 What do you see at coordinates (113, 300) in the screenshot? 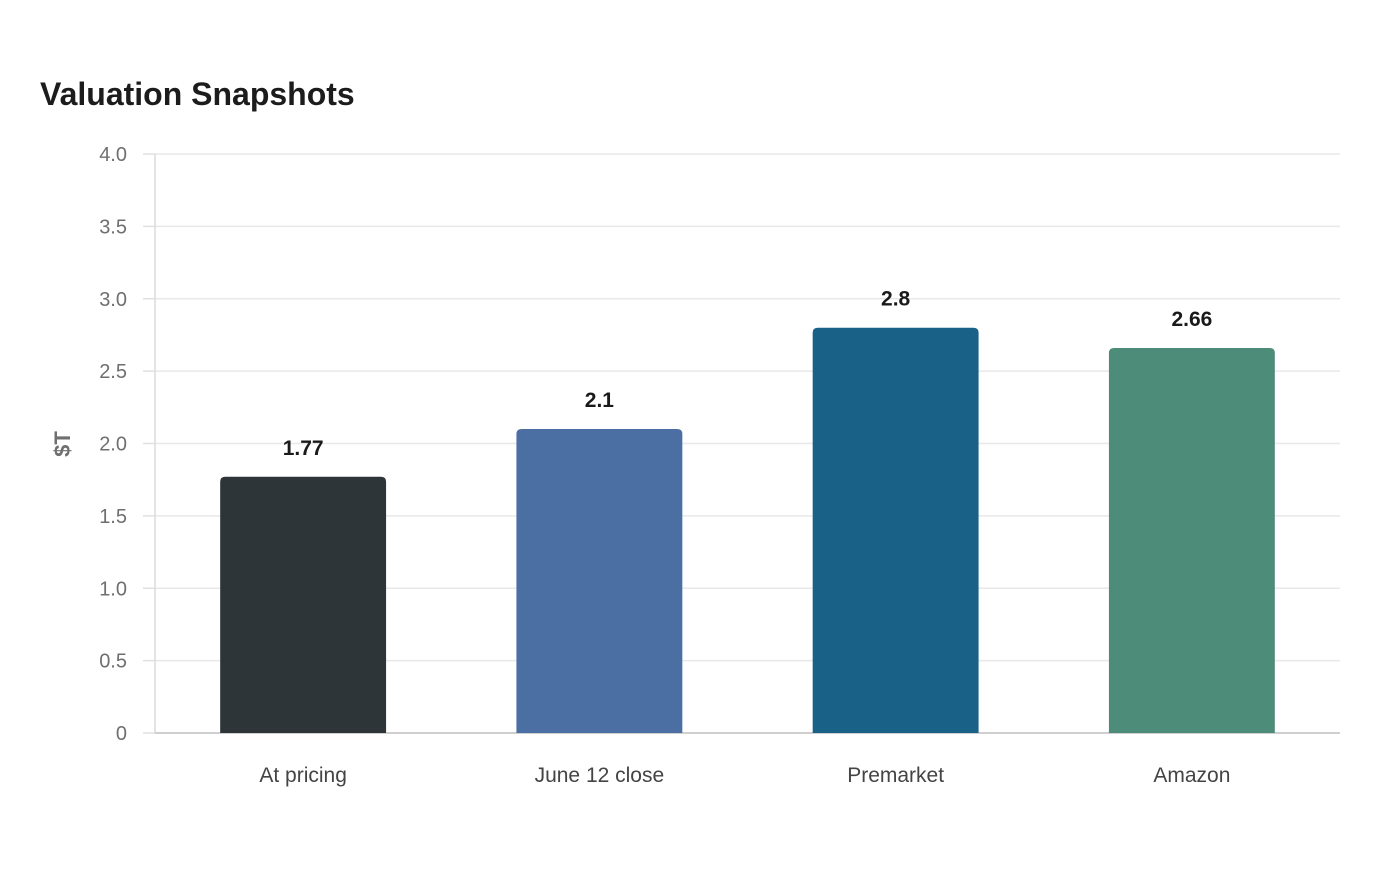
I see `y-tick-label: 3.0` at bounding box center [113, 300].